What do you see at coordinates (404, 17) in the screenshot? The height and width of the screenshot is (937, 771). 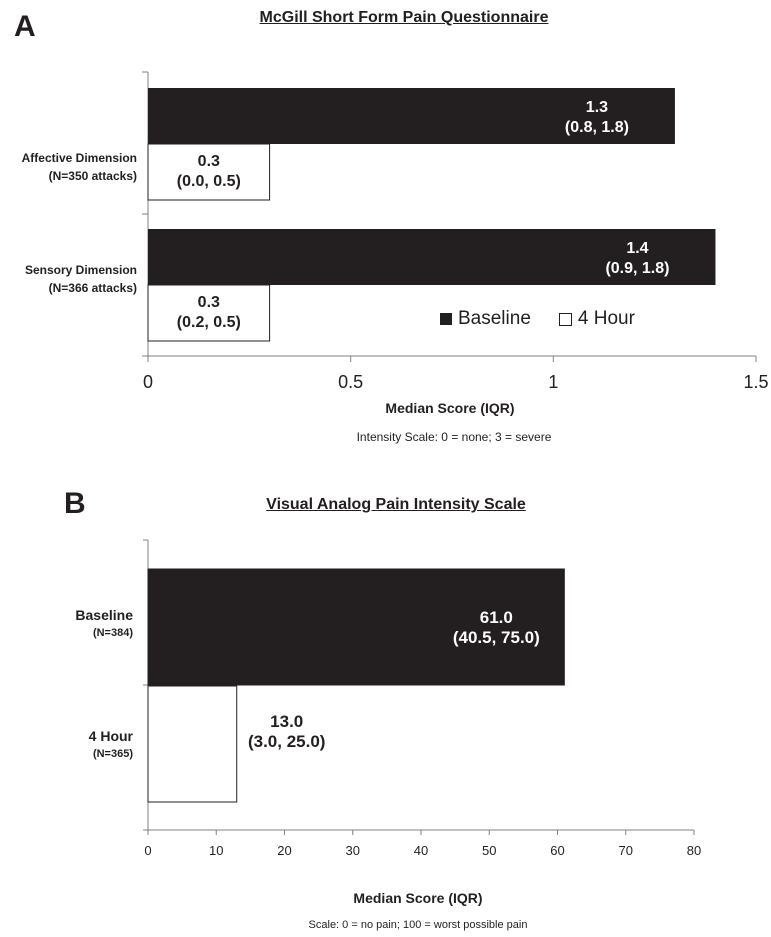 I see `panel-a-title: McGill Short Form Pain Questionnaire` at bounding box center [404, 17].